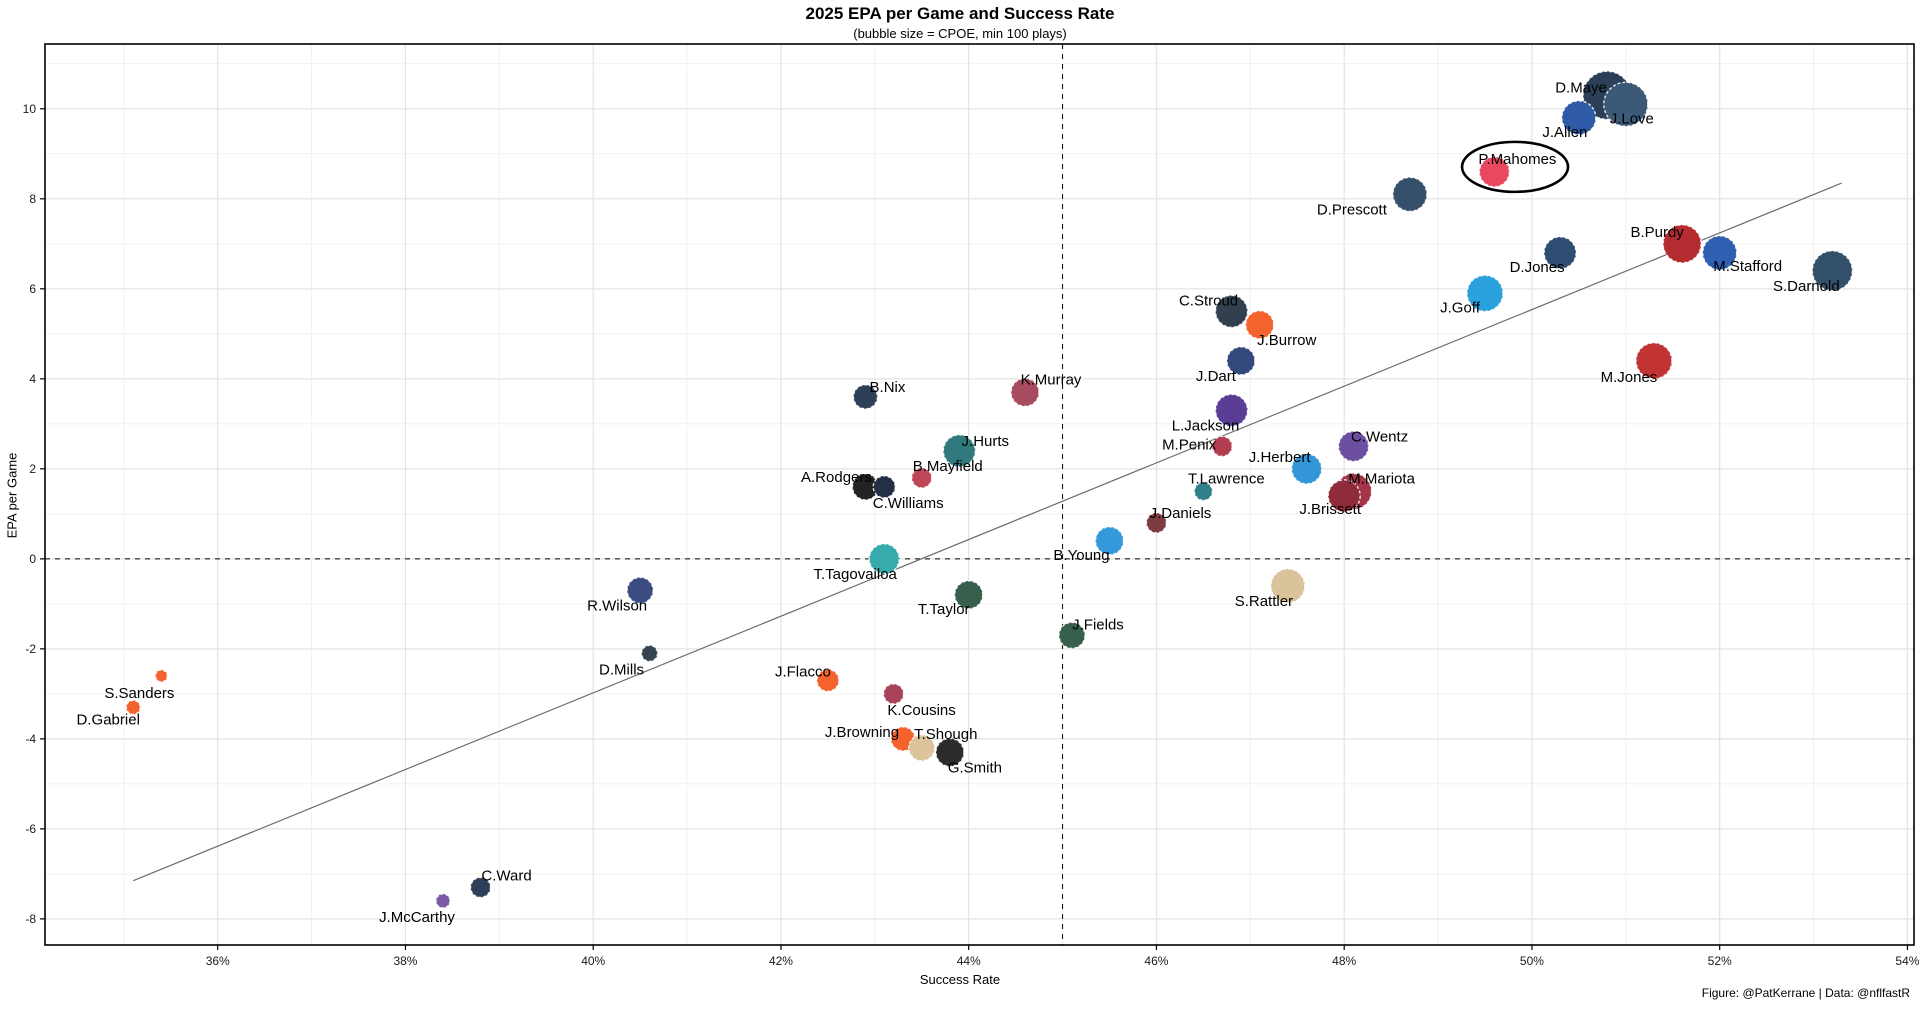 Image resolution: width=1920 pixels, height=1009 pixels. I want to click on point-label-m-mariota: M.Mariota, so click(1381, 478).